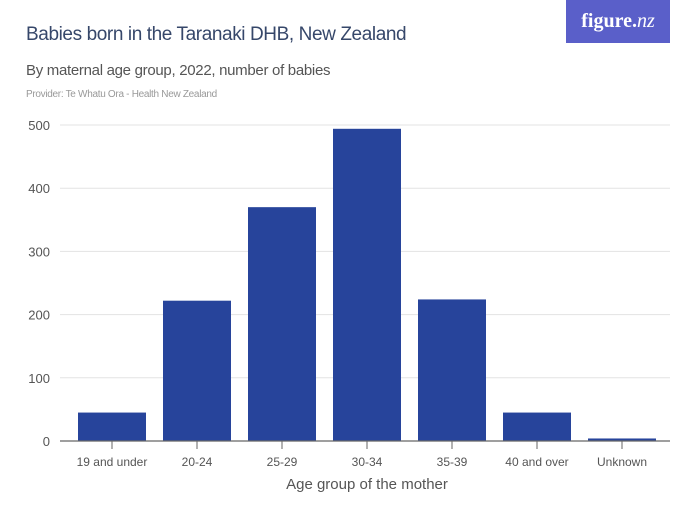  Describe the element at coordinates (39, 125) in the screenshot. I see `y-tick-label: 500` at that location.